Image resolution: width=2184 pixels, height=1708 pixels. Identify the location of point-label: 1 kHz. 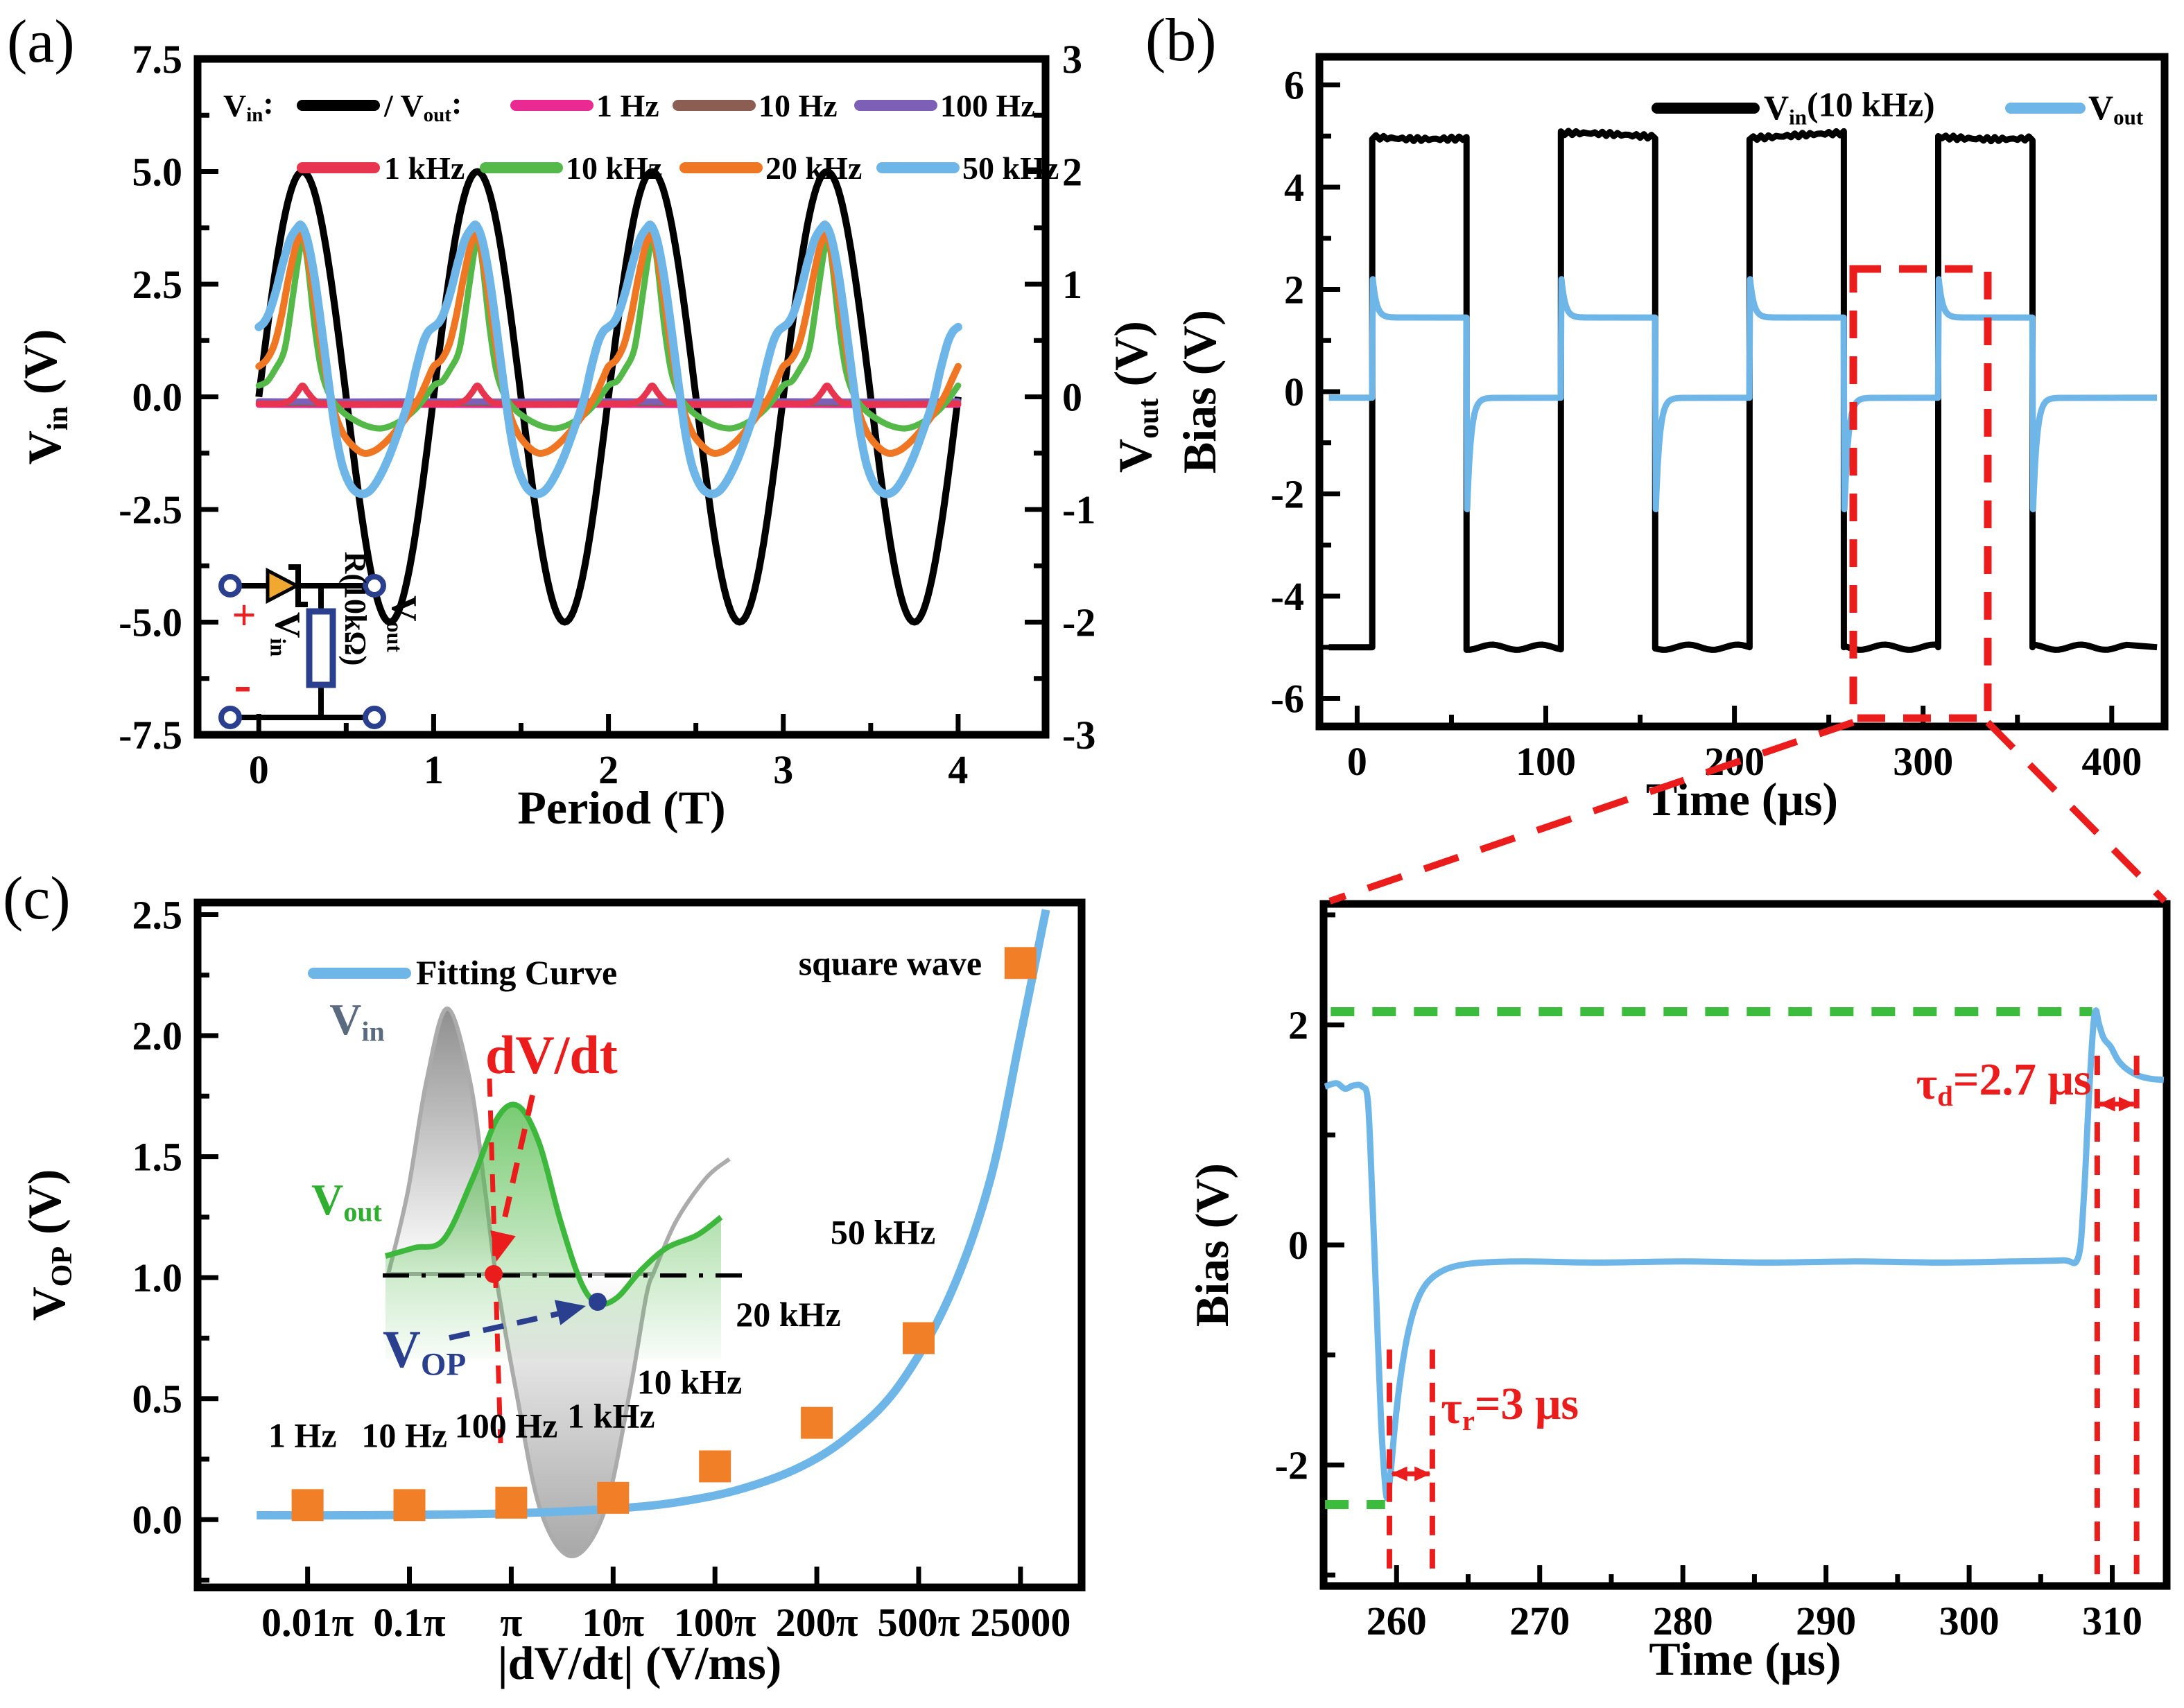
(611, 1417).